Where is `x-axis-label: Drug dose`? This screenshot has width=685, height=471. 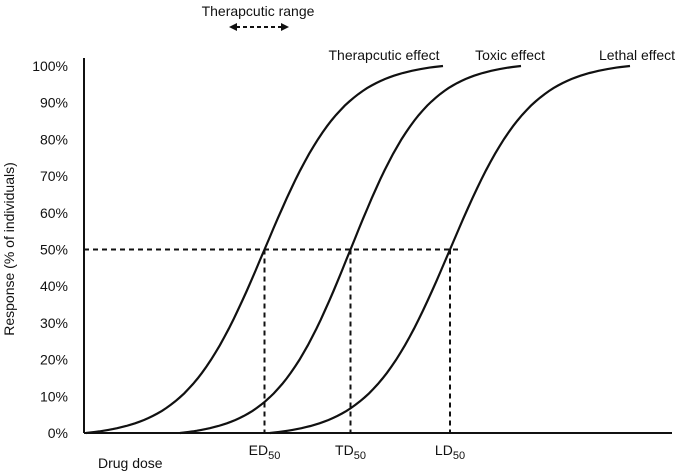 x-axis-label: Drug dose is located at coordinates (130, 463).